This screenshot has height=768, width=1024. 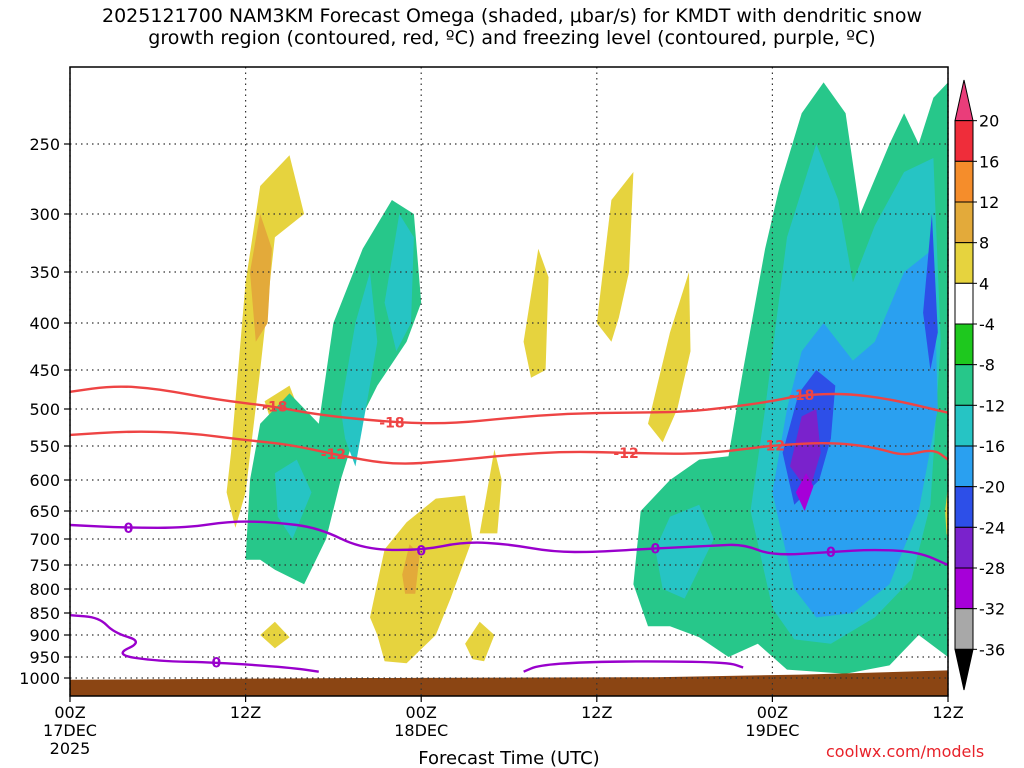 I want to click on freezing-level-contour-label-0: 0, so click(x=129, y=529).